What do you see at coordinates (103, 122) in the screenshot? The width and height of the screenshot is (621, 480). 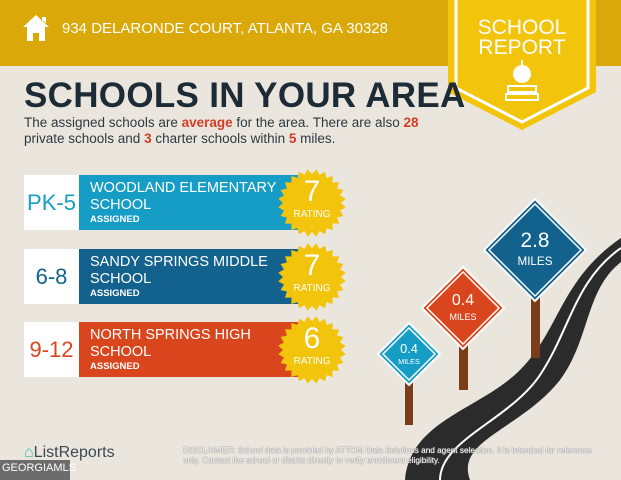 I see `intro-text-part: The assigned schools are` at bounding box center [103, 122].